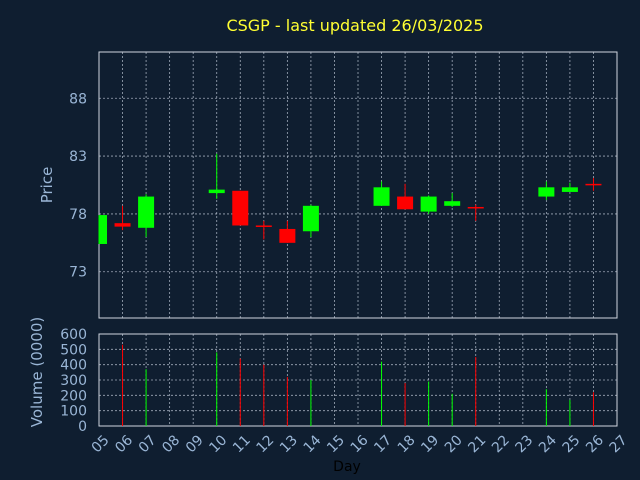  What do you see at coordinates (336, 444) in the screenshot?
I see `day-tick-label: 15` at bounding box center [336, 444].